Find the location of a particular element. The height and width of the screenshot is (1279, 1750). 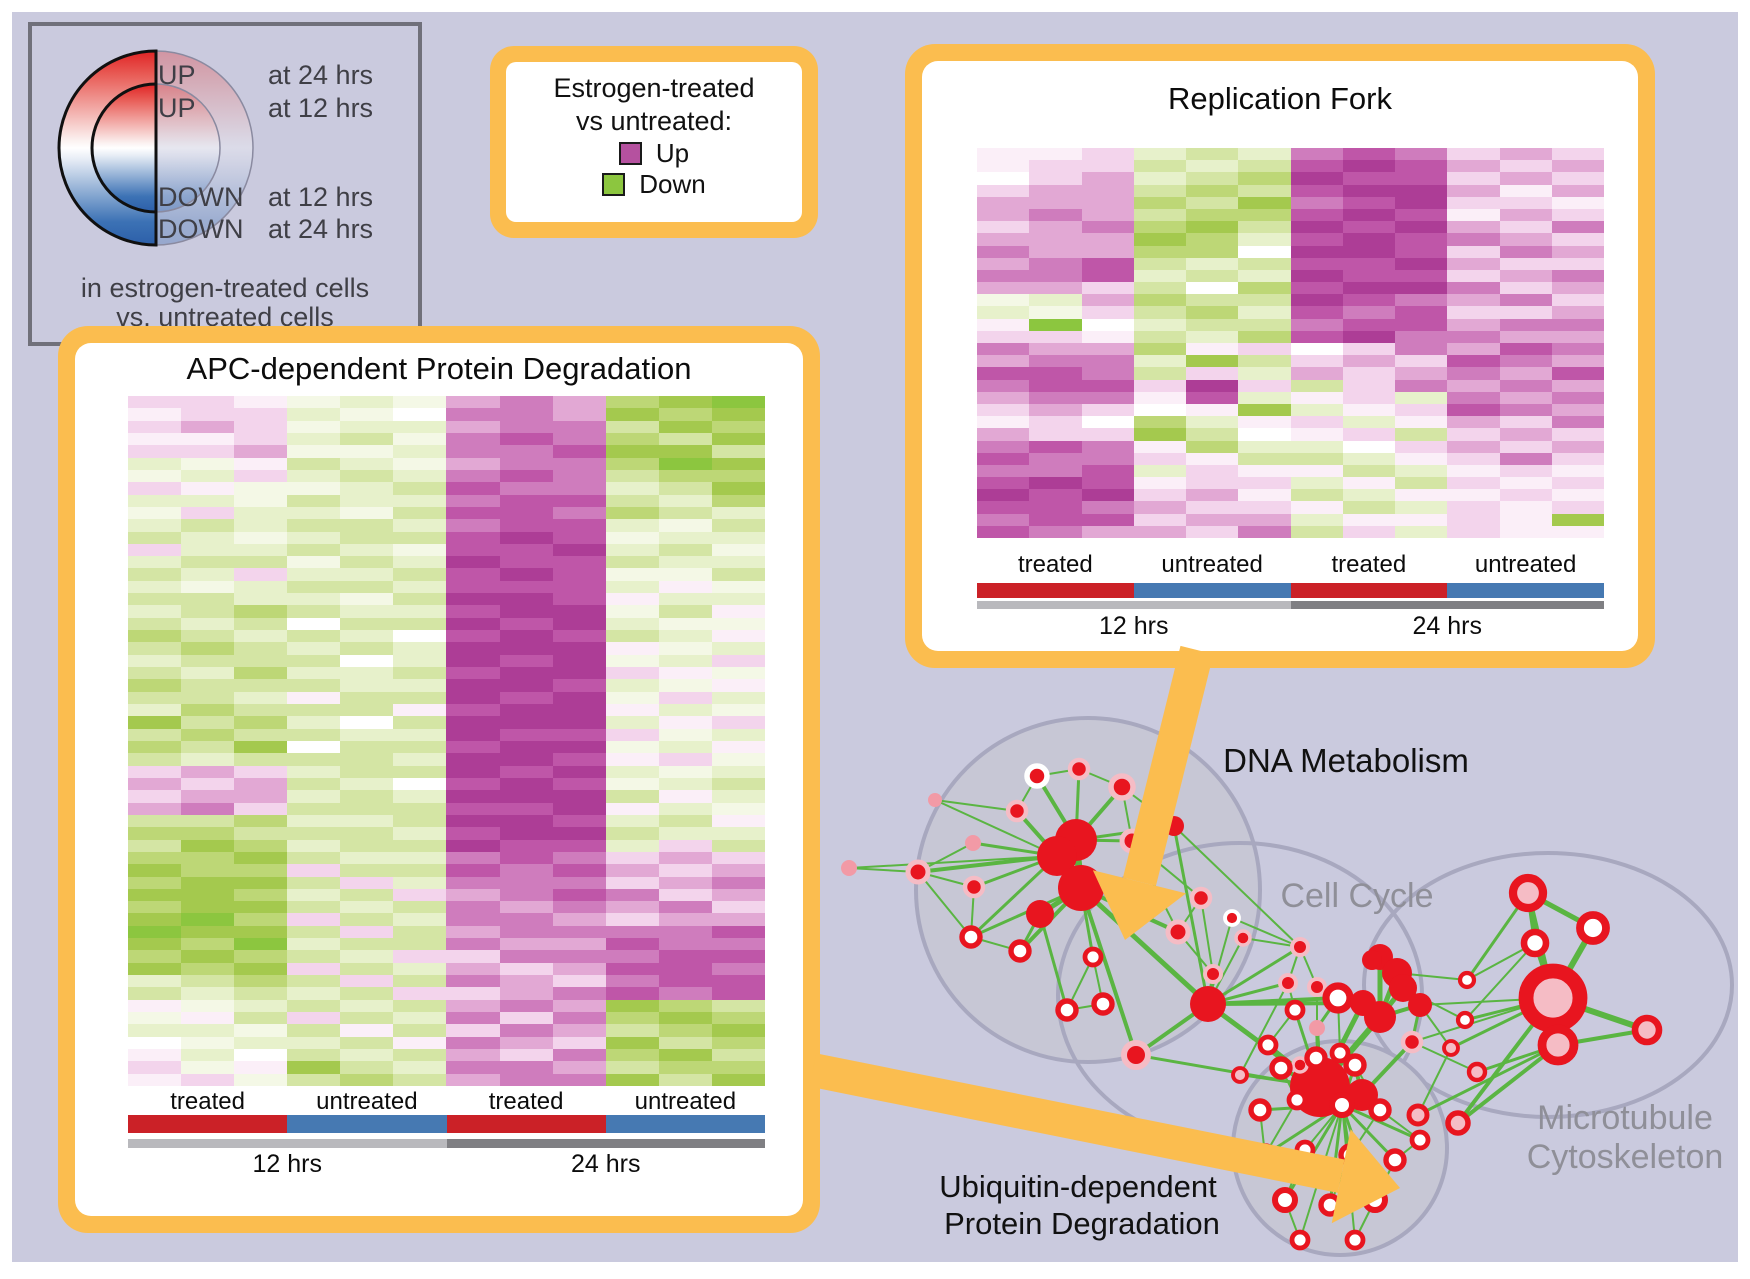

legend-item-up: Up is located at coordinates (653, 153).